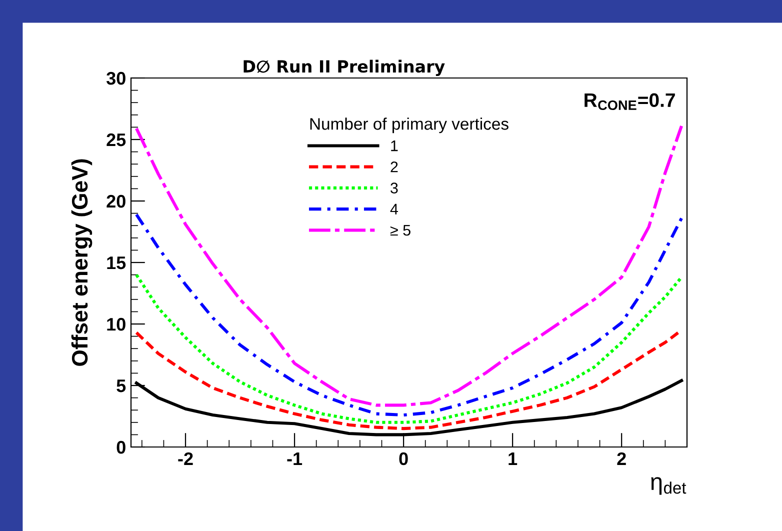 The height and width of the screenshot is (531, 782). Describe the element at coordinates (344, 68) in the screenshot. I see `chart-title: D∅ Run II Preliminary` at that location.